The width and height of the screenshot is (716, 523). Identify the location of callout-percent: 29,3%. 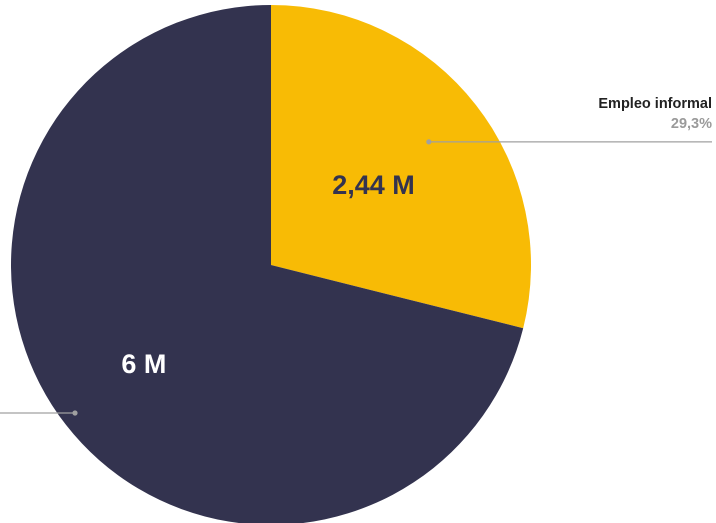
(691, 124).